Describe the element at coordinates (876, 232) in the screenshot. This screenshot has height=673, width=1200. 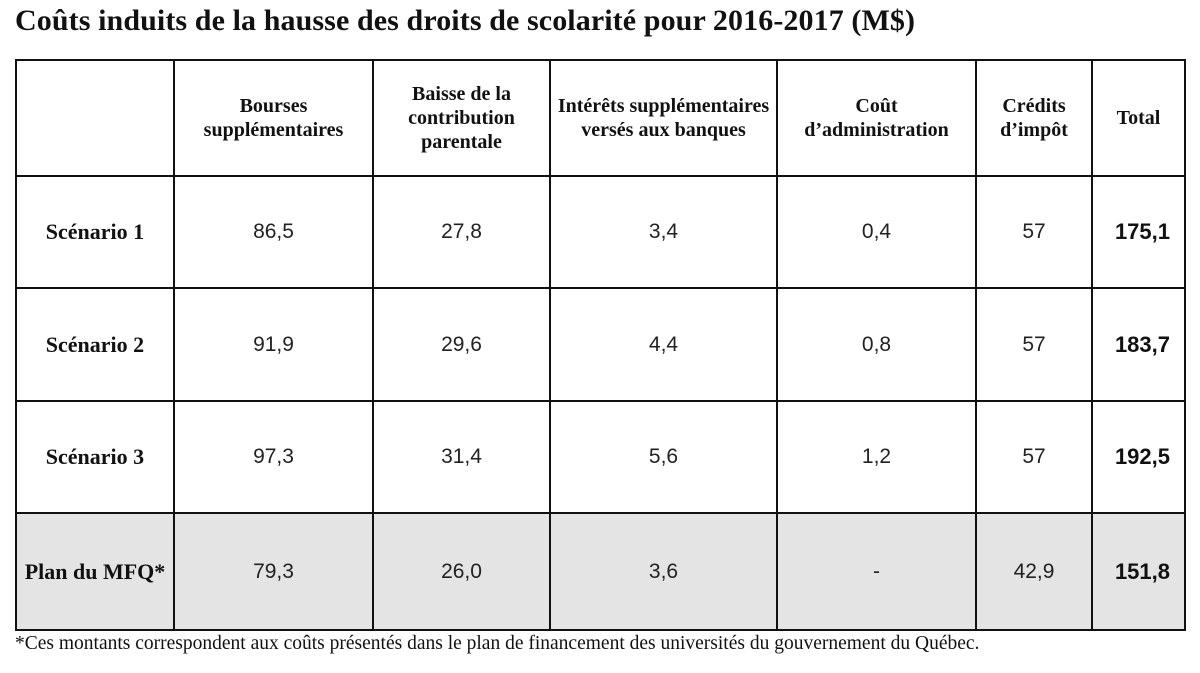
I see `table-cell: 0,4` at that location.